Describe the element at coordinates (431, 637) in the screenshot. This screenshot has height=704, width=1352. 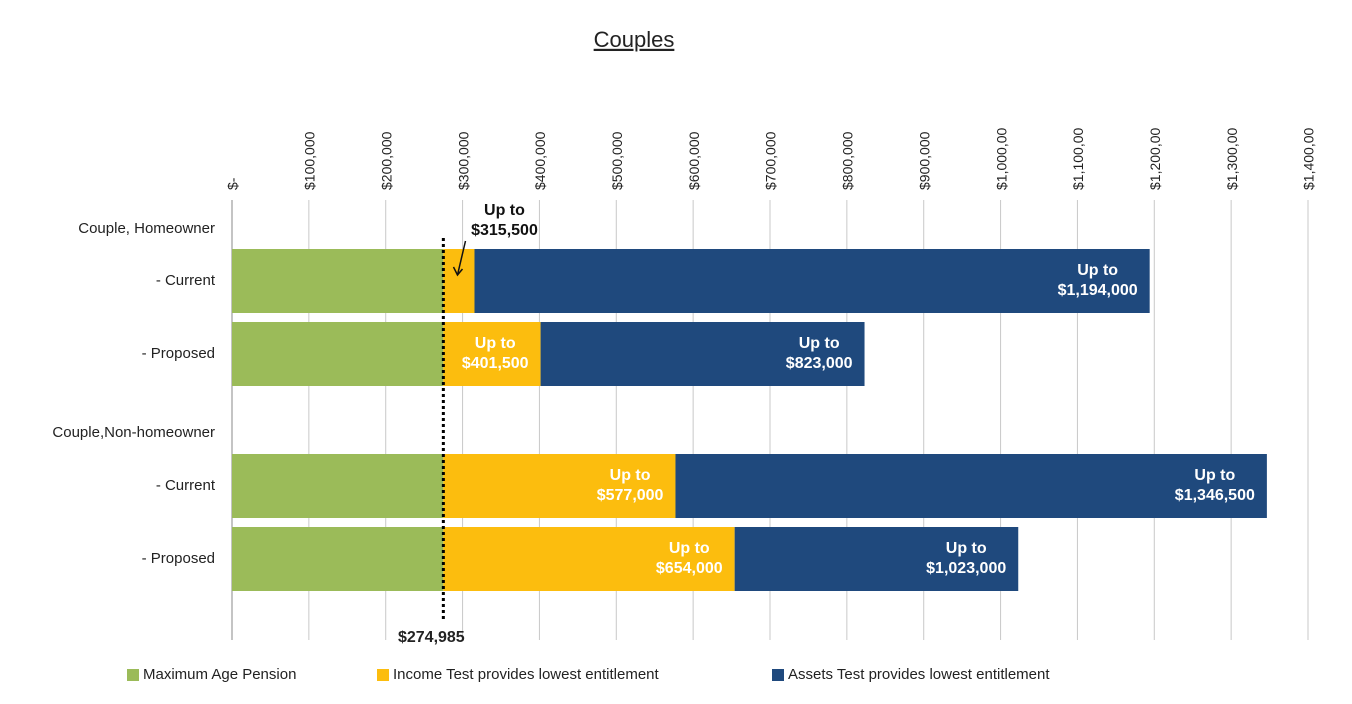
I see `reference-label: $274,985` at that location.